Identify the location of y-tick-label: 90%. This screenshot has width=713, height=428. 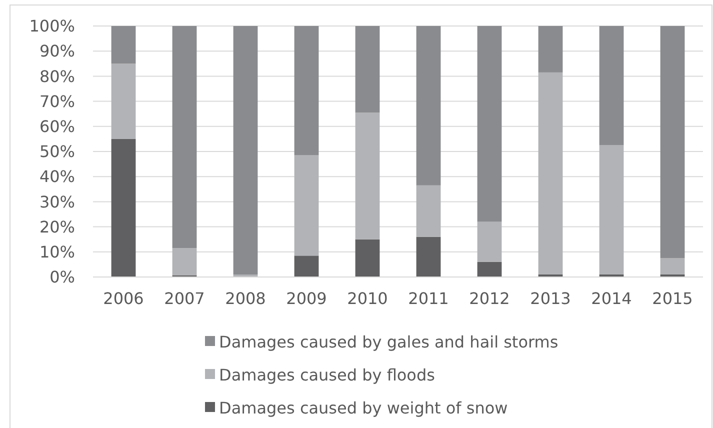
(57, 51).